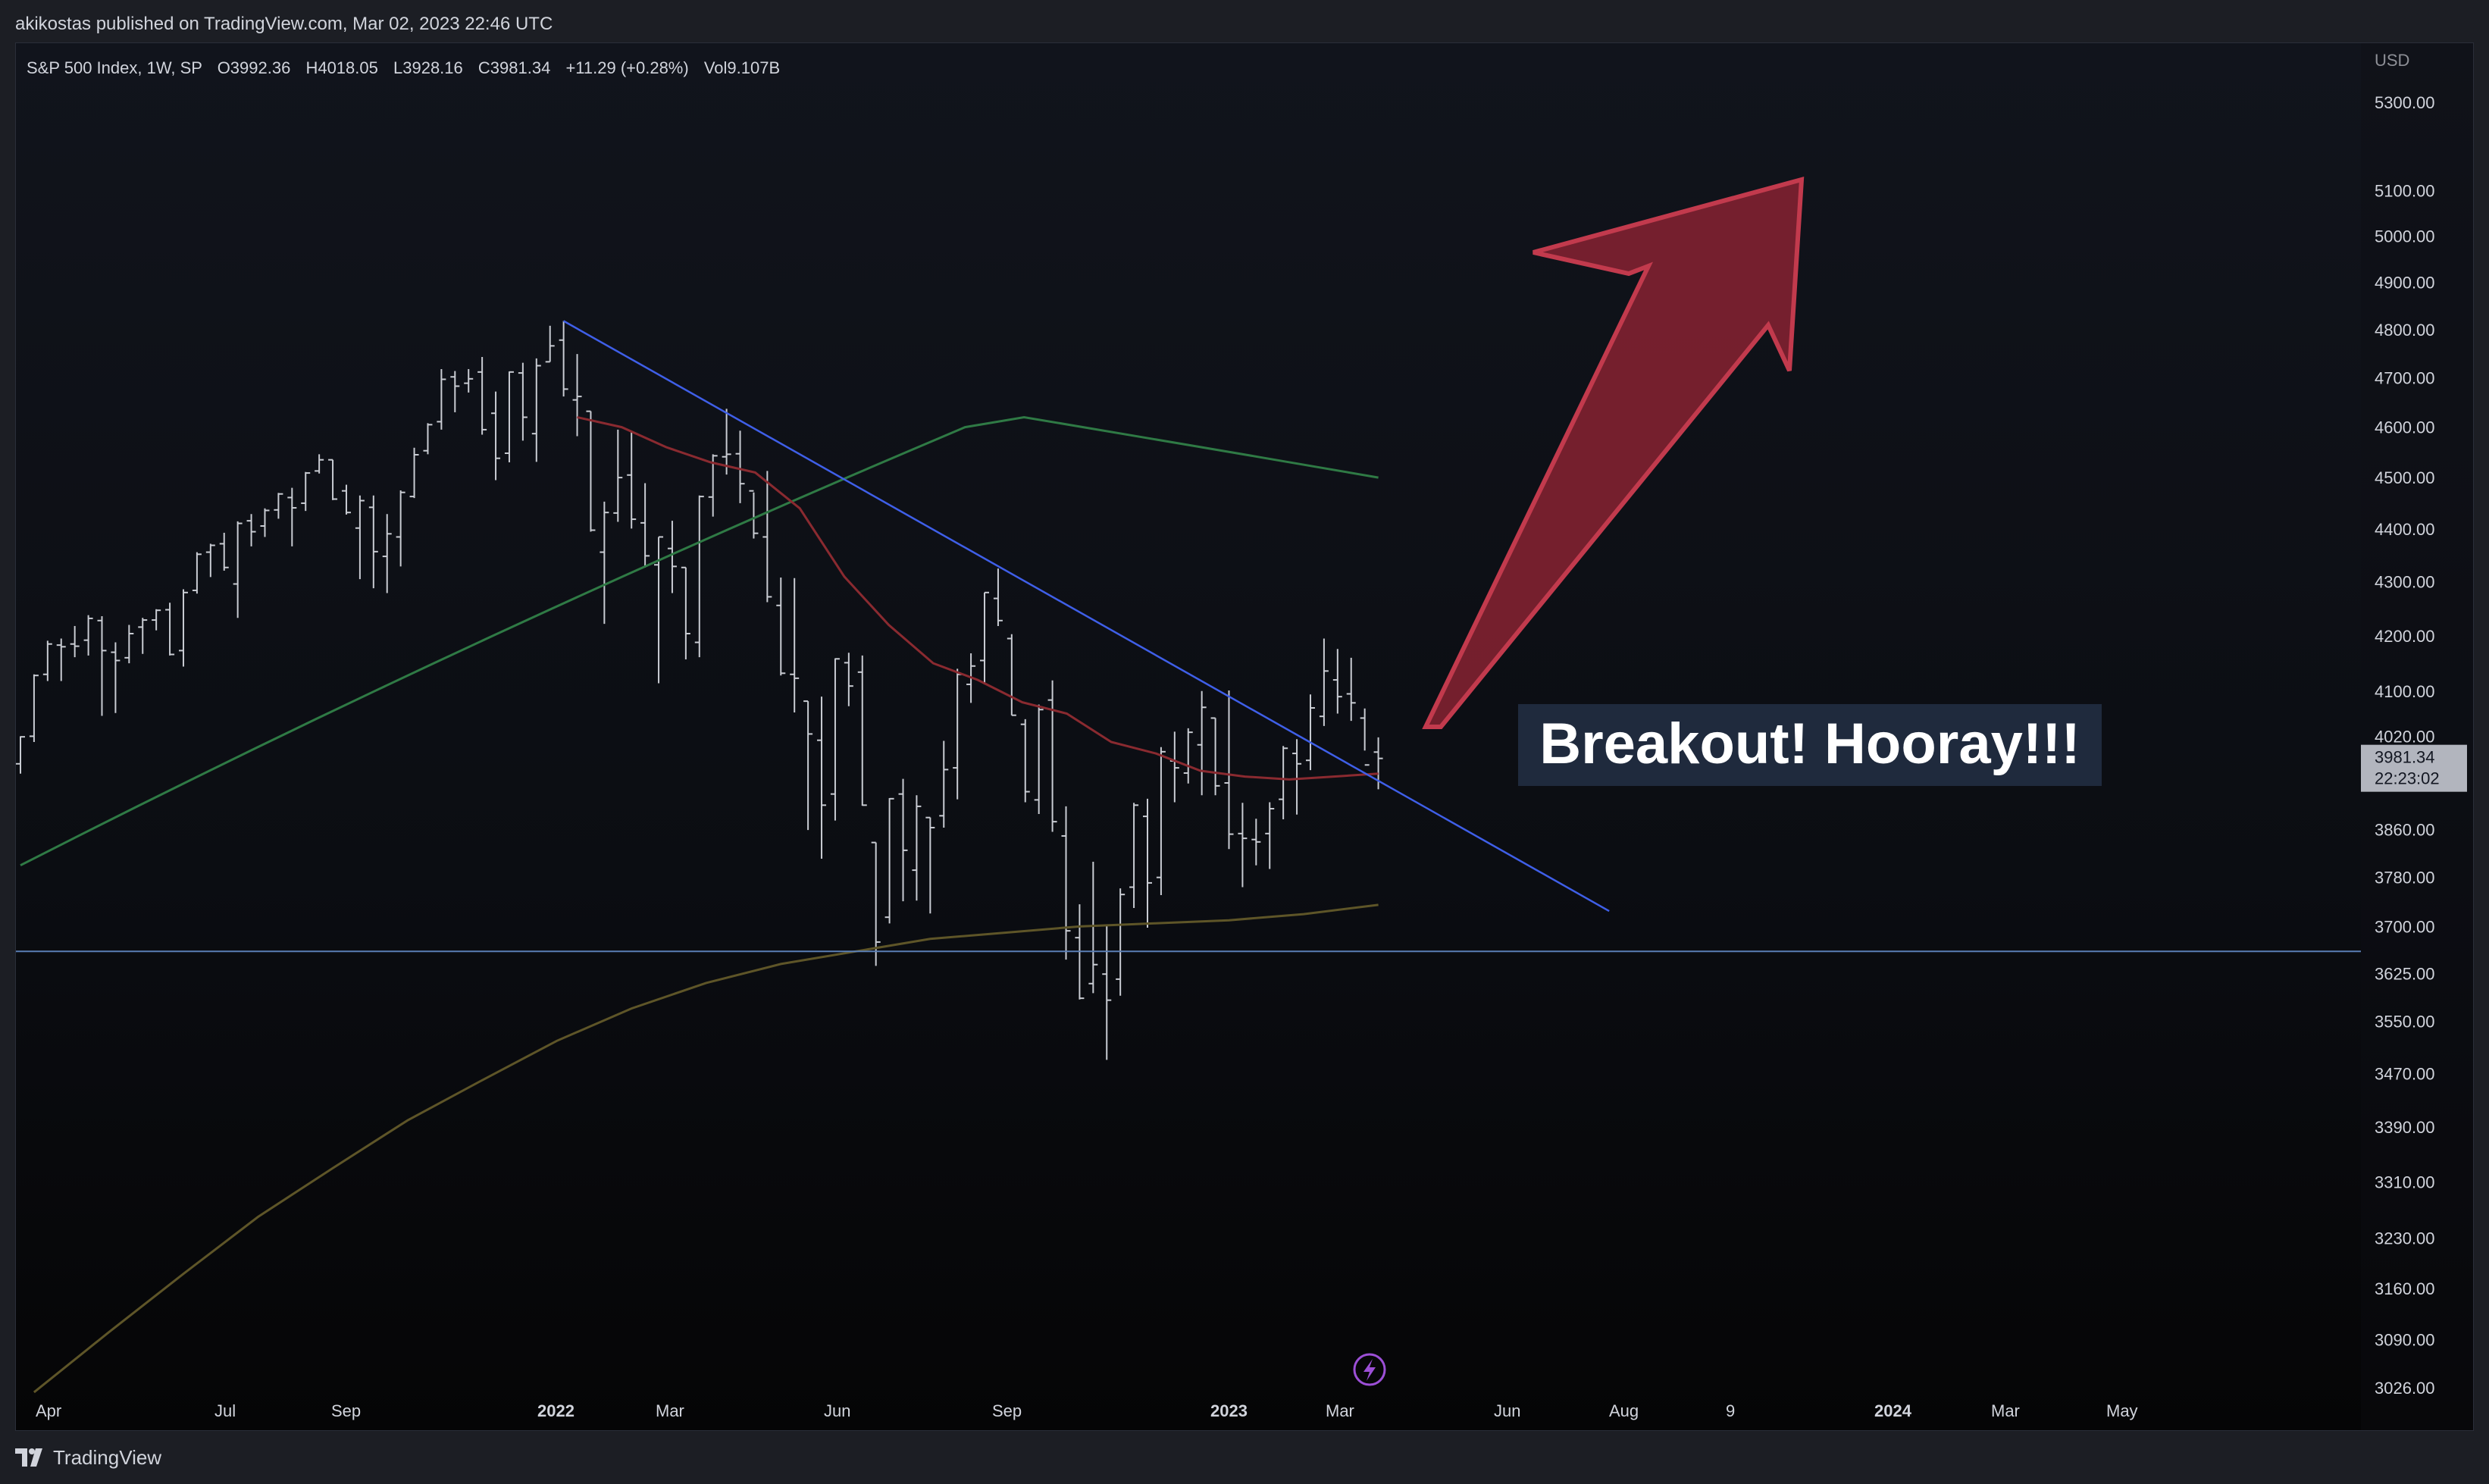 This screenshot has width=2489, height=1484. Describe the element at coordinates (2405, 973) in the screenshot. I see `price-tick-label: 3625.00` at that location.